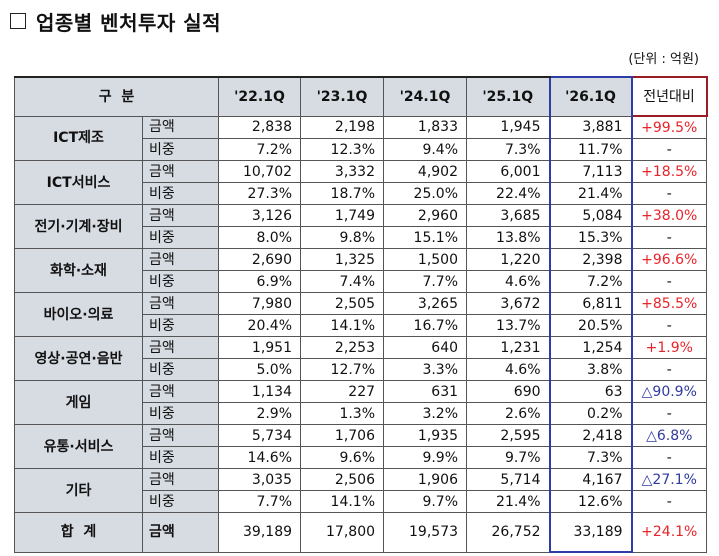 The height and width of the screenshot is (556, 719). I want to click on amount-cell: 6,001, so click(508, 171).